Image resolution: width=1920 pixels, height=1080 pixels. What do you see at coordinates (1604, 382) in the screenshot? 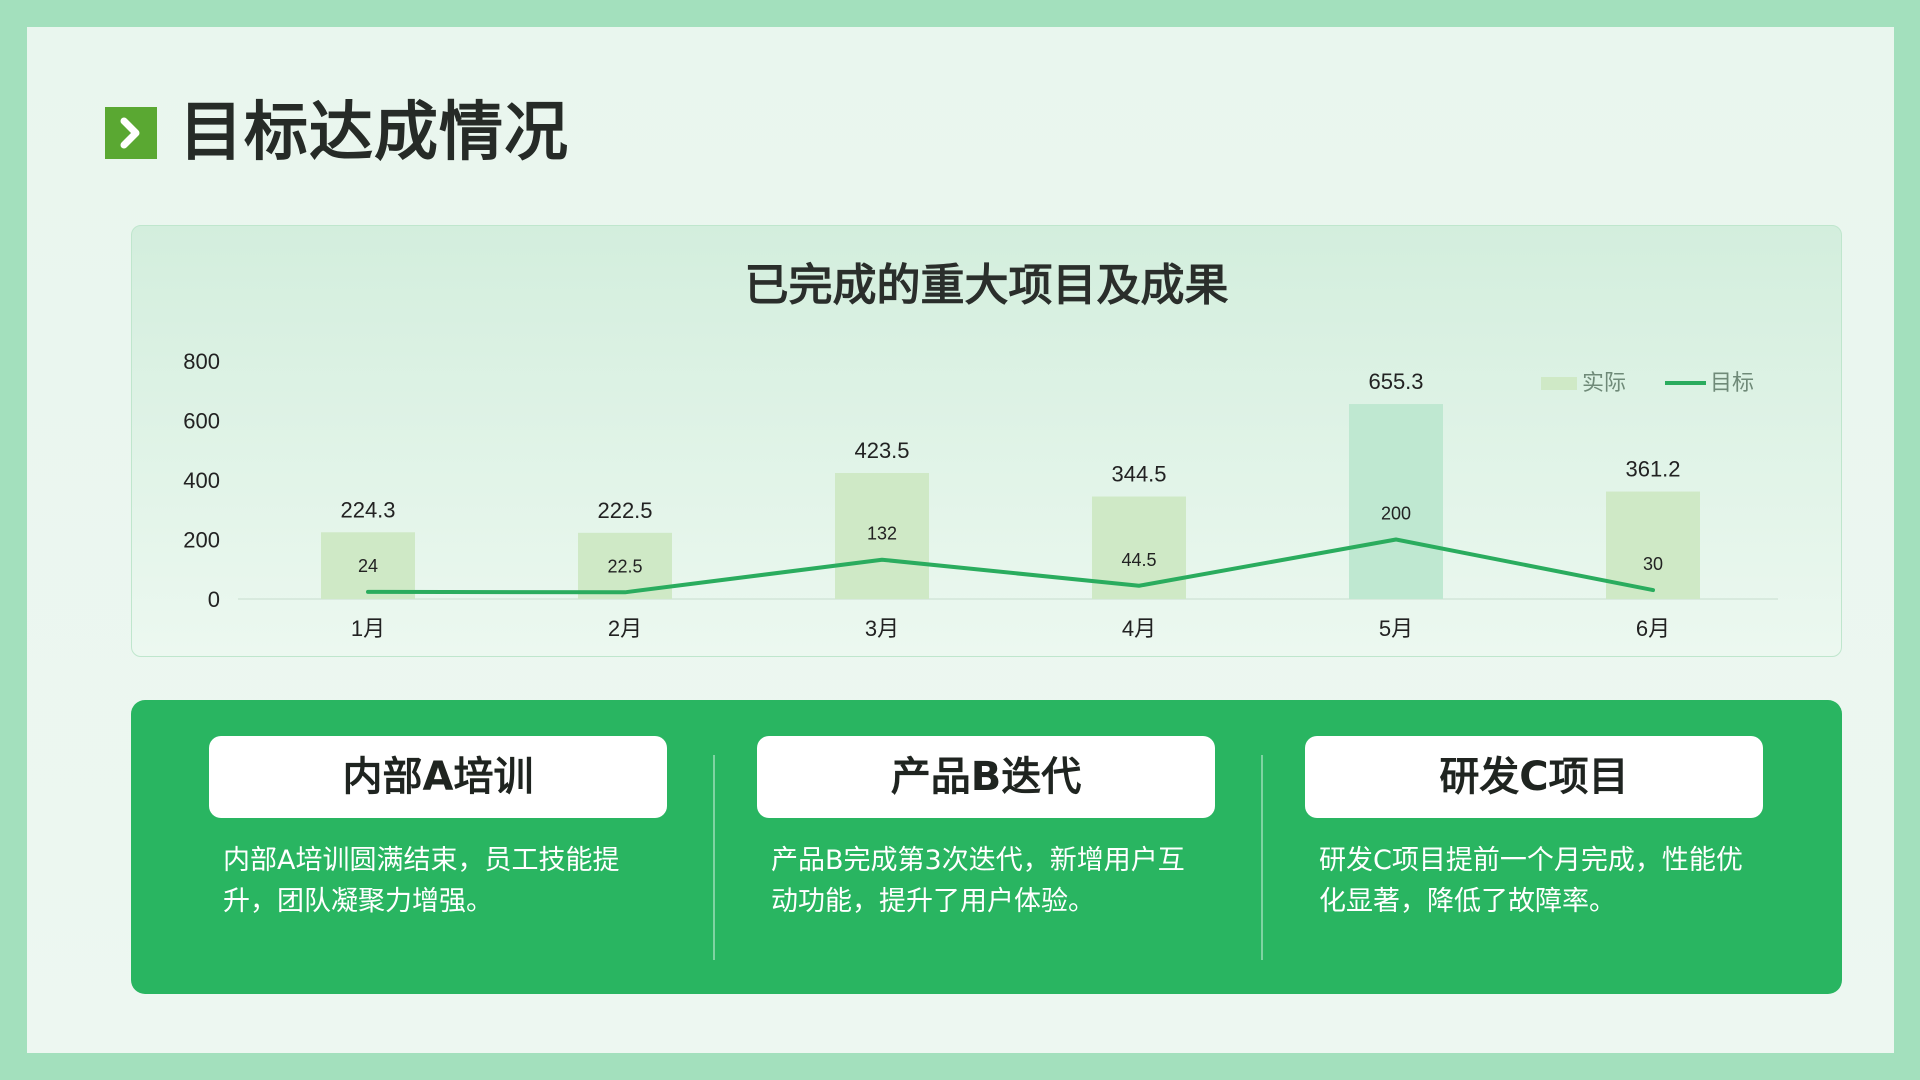
I see `legend-bar-label: 实际` at bounding box center [1604, 382].